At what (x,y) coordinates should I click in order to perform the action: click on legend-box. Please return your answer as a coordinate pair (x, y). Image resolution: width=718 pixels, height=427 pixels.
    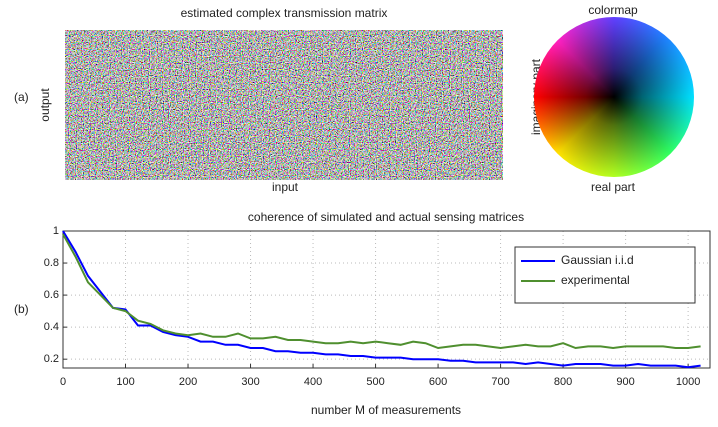
    Looking at the image, I should click on (605, 275).